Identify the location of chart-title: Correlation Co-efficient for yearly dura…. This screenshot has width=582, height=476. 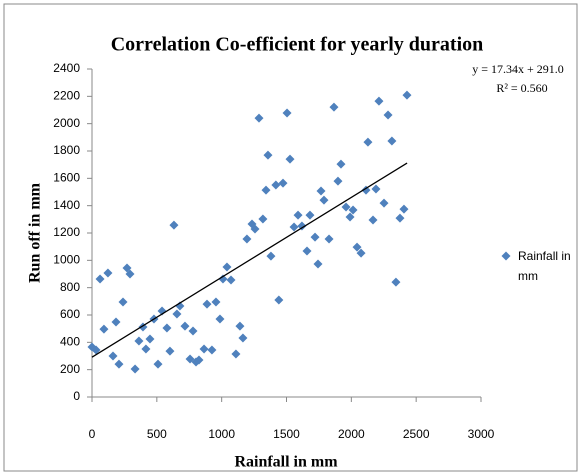
(297, 45).